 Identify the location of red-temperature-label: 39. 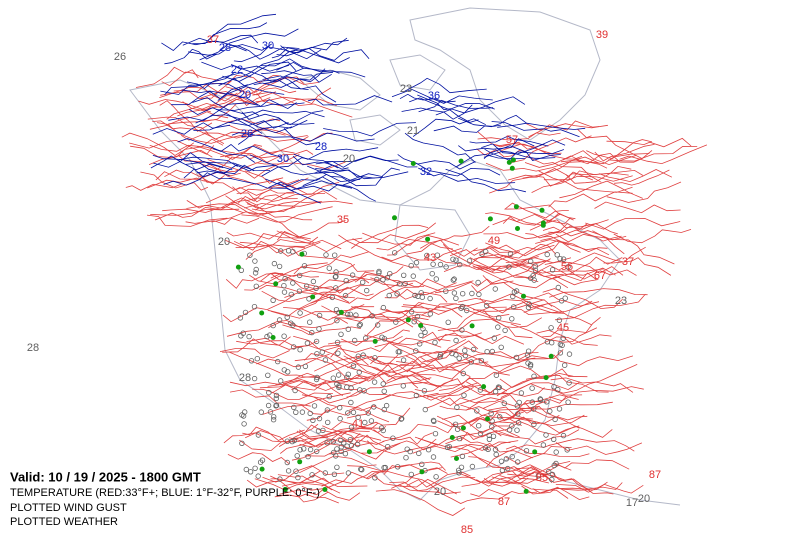
(602, 35).